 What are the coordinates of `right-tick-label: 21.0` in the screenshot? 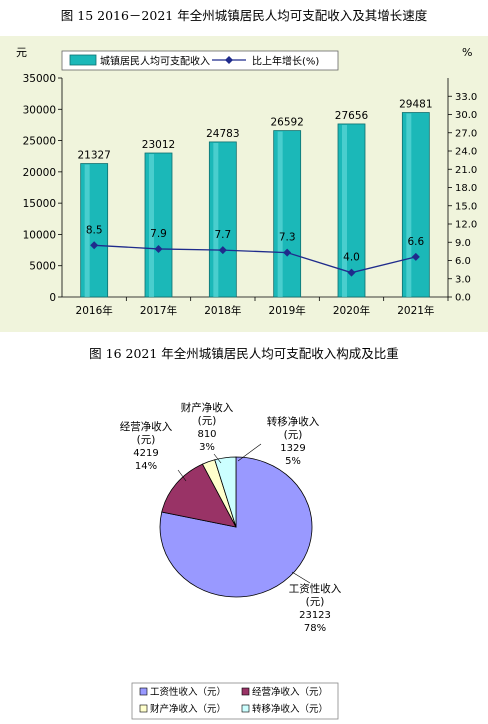 It's located at (466, 170).